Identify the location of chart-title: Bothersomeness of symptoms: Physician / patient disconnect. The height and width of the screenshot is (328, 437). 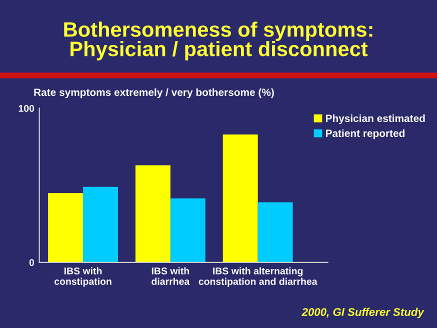
(218, 41).